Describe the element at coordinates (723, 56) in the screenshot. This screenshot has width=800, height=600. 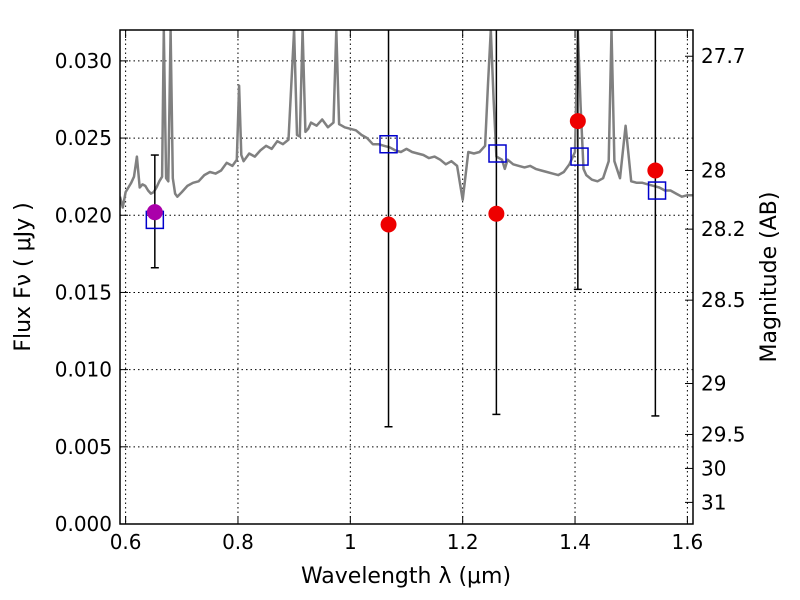
I see `right-tick-label: 27.7` at that location.